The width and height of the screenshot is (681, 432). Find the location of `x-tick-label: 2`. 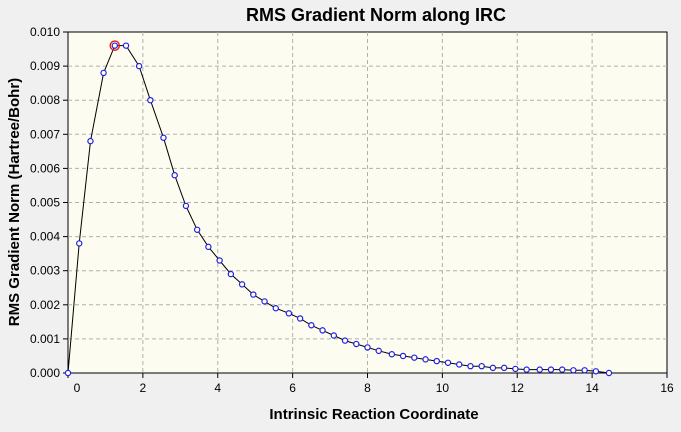

x-tick-label: 2 is located at coordinates (143, 388).